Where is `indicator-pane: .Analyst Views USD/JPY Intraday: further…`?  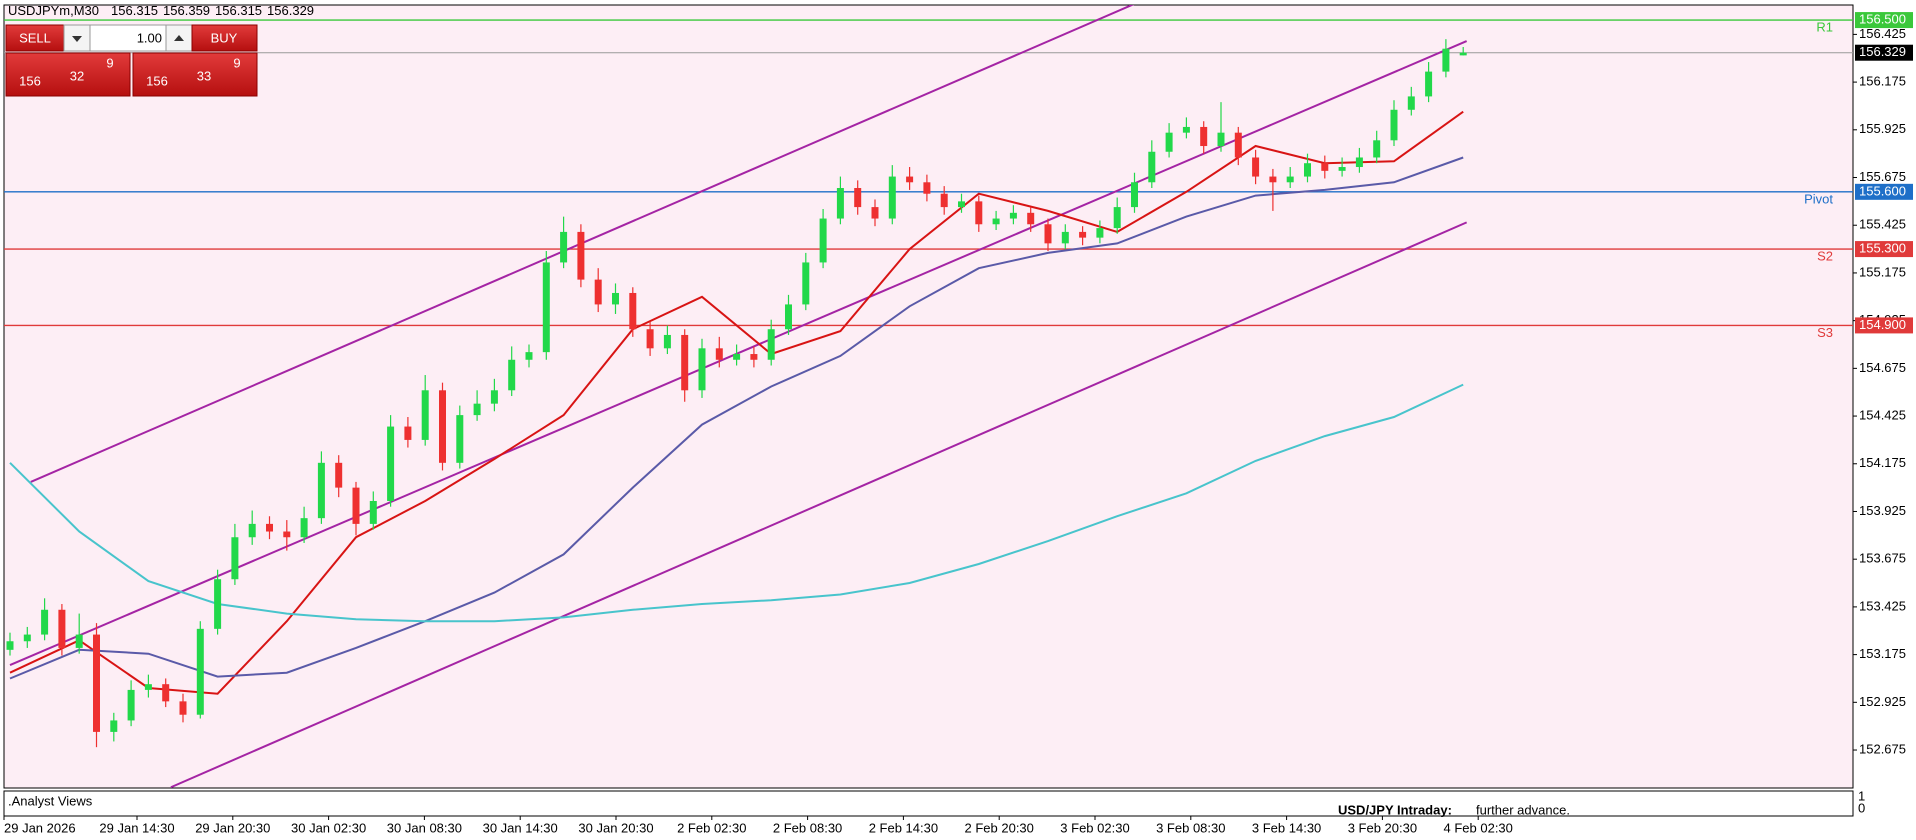 indicator-pane: .Analyst Views USD/JPY Intraday: further… is located at coordinates (934, 802).